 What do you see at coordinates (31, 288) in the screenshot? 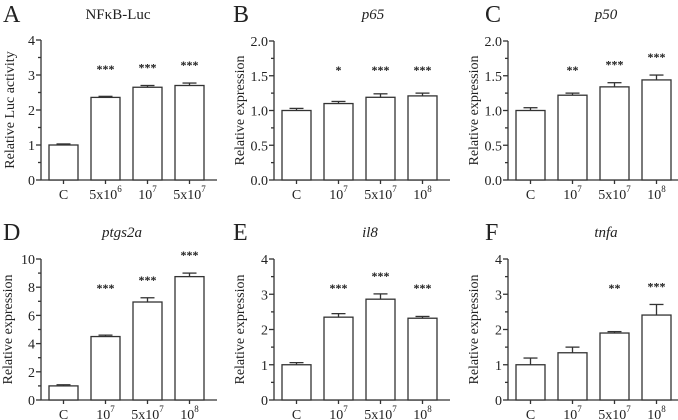
I see `y-tick-label: 8` at bounding box center [31, 288].